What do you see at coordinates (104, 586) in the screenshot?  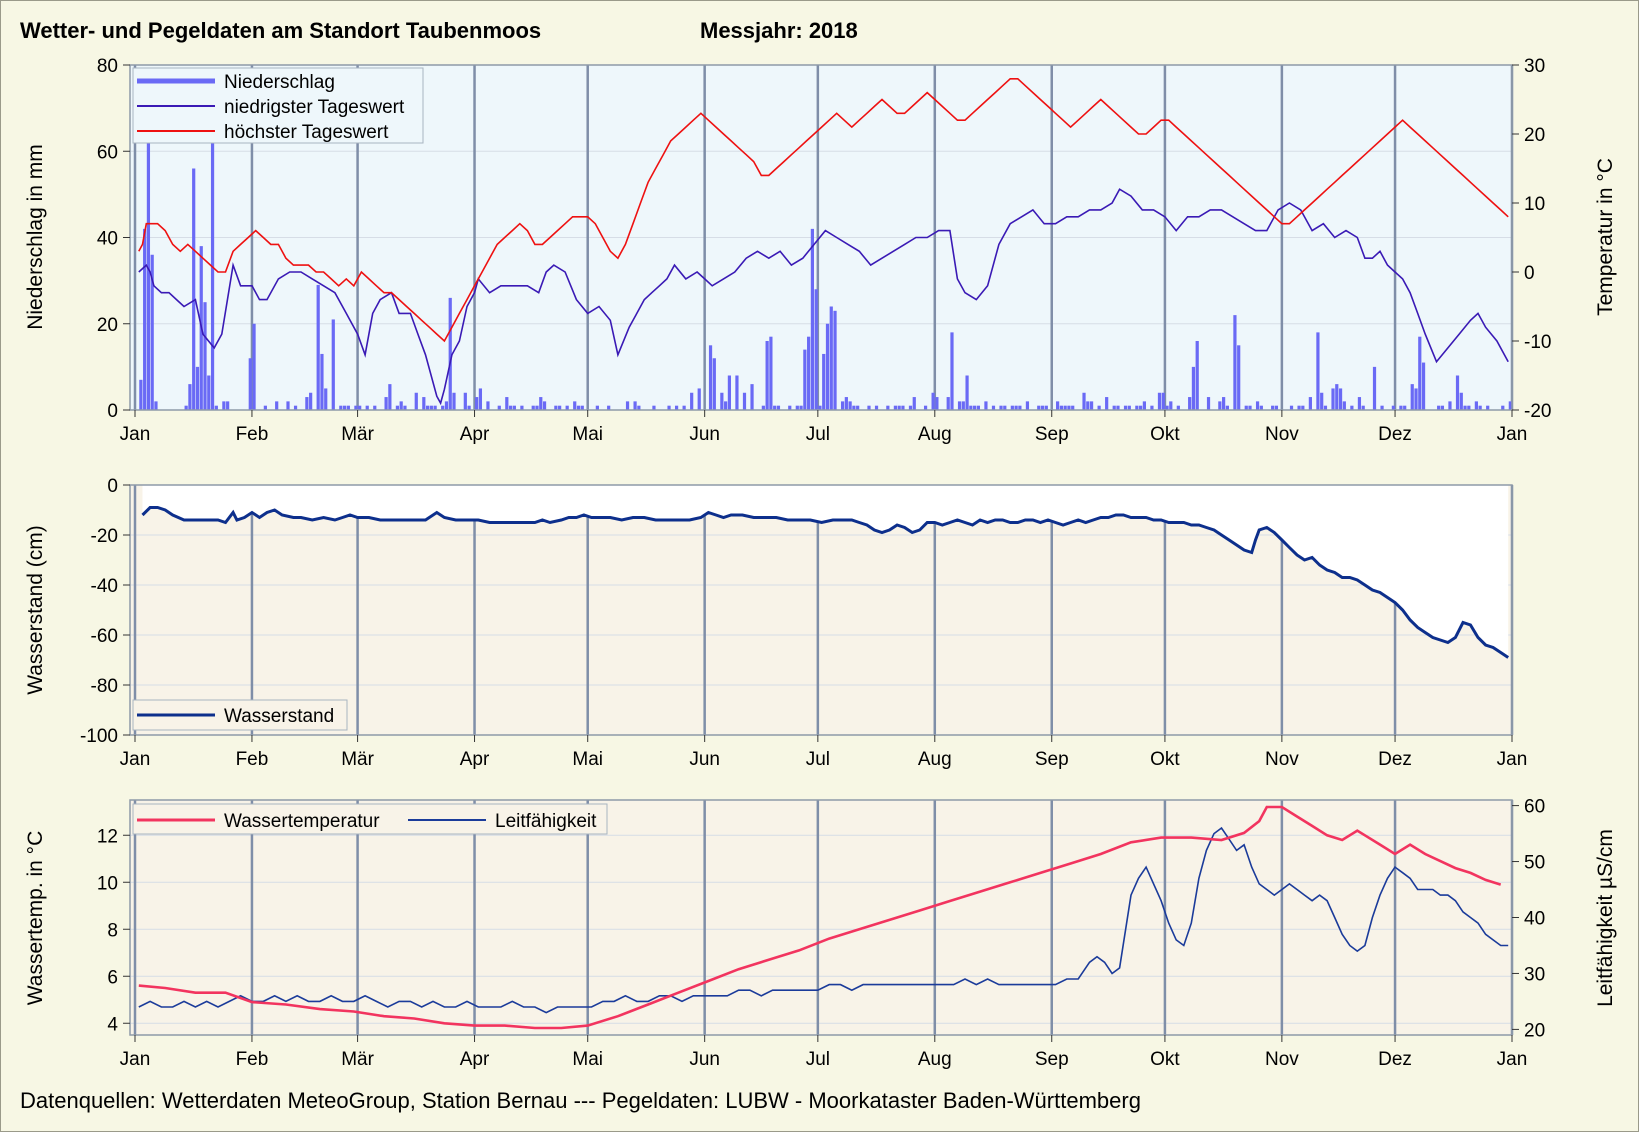 I see `y-tick-label: -40` at bounding box center [104, 586].